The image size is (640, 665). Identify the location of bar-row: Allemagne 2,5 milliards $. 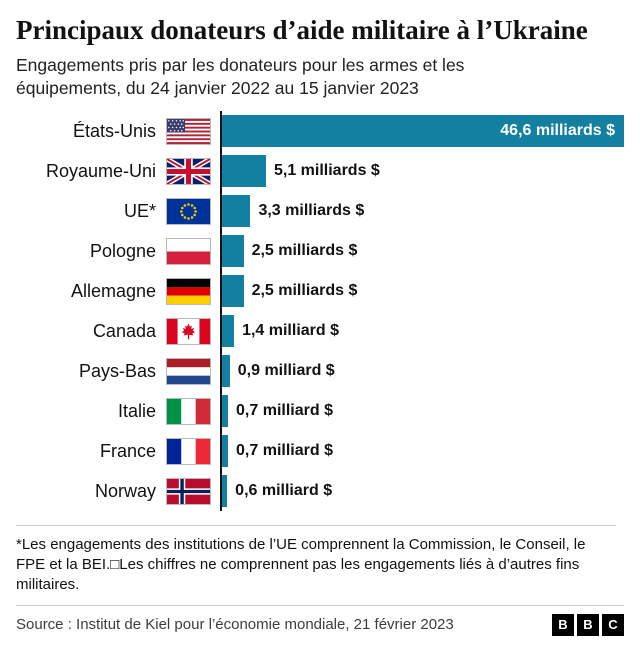
(320, 291).